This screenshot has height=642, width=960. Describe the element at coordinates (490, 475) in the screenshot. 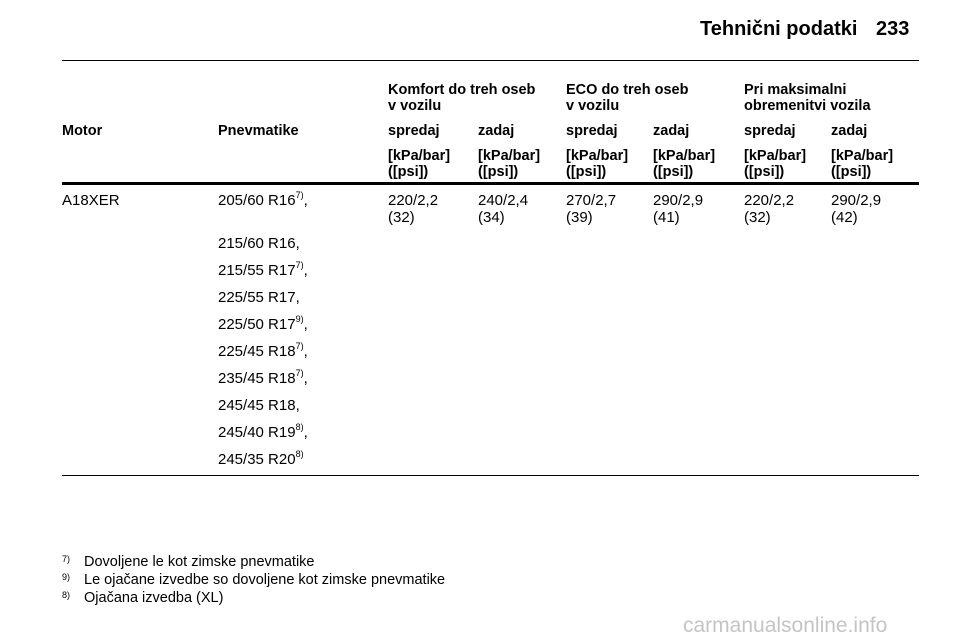

I see `table-bottom-rule` at that location.